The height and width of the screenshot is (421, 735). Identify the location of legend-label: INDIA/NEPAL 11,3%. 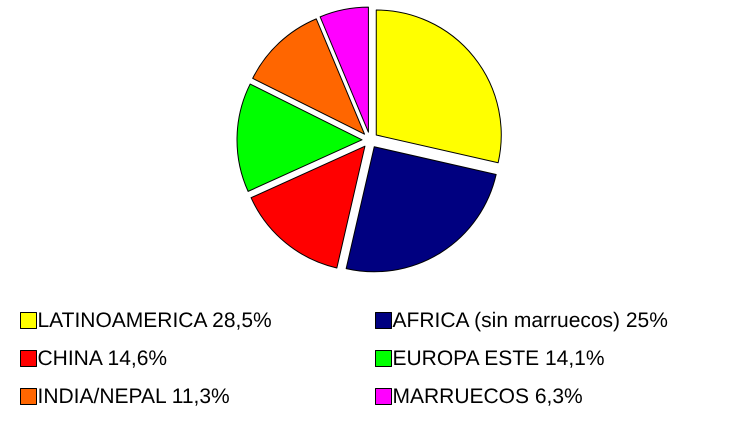
(134, 396).